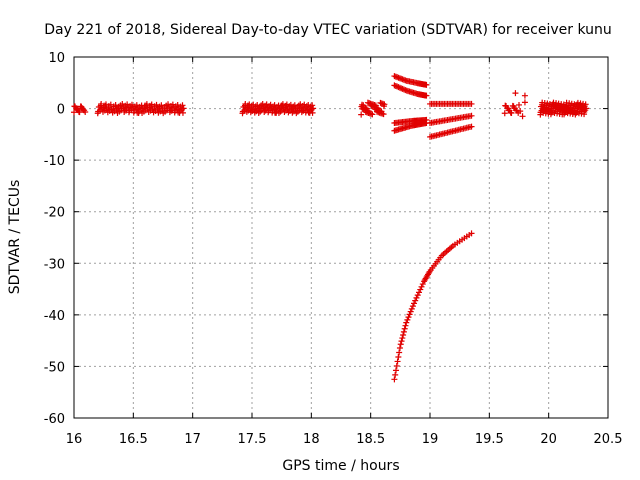  Describe the element at coordinates (15, 237) in the screenshot. I see `y-axis-title: SDTVAR / TECUs` at that location.